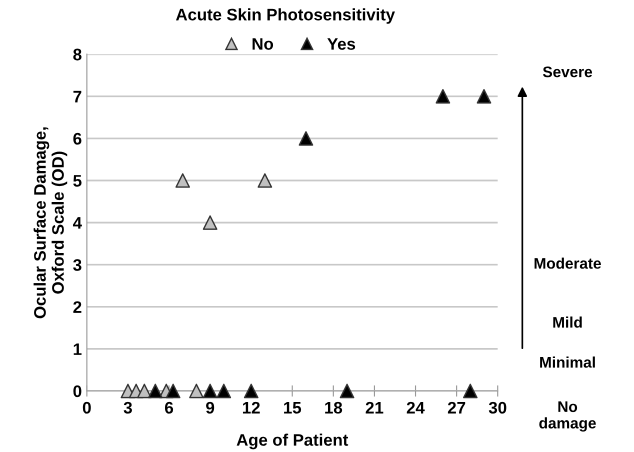  What do you see at coordinates (567, 72) in the screenshot?
I see `text: Severe` at bounding box center [567, 72].